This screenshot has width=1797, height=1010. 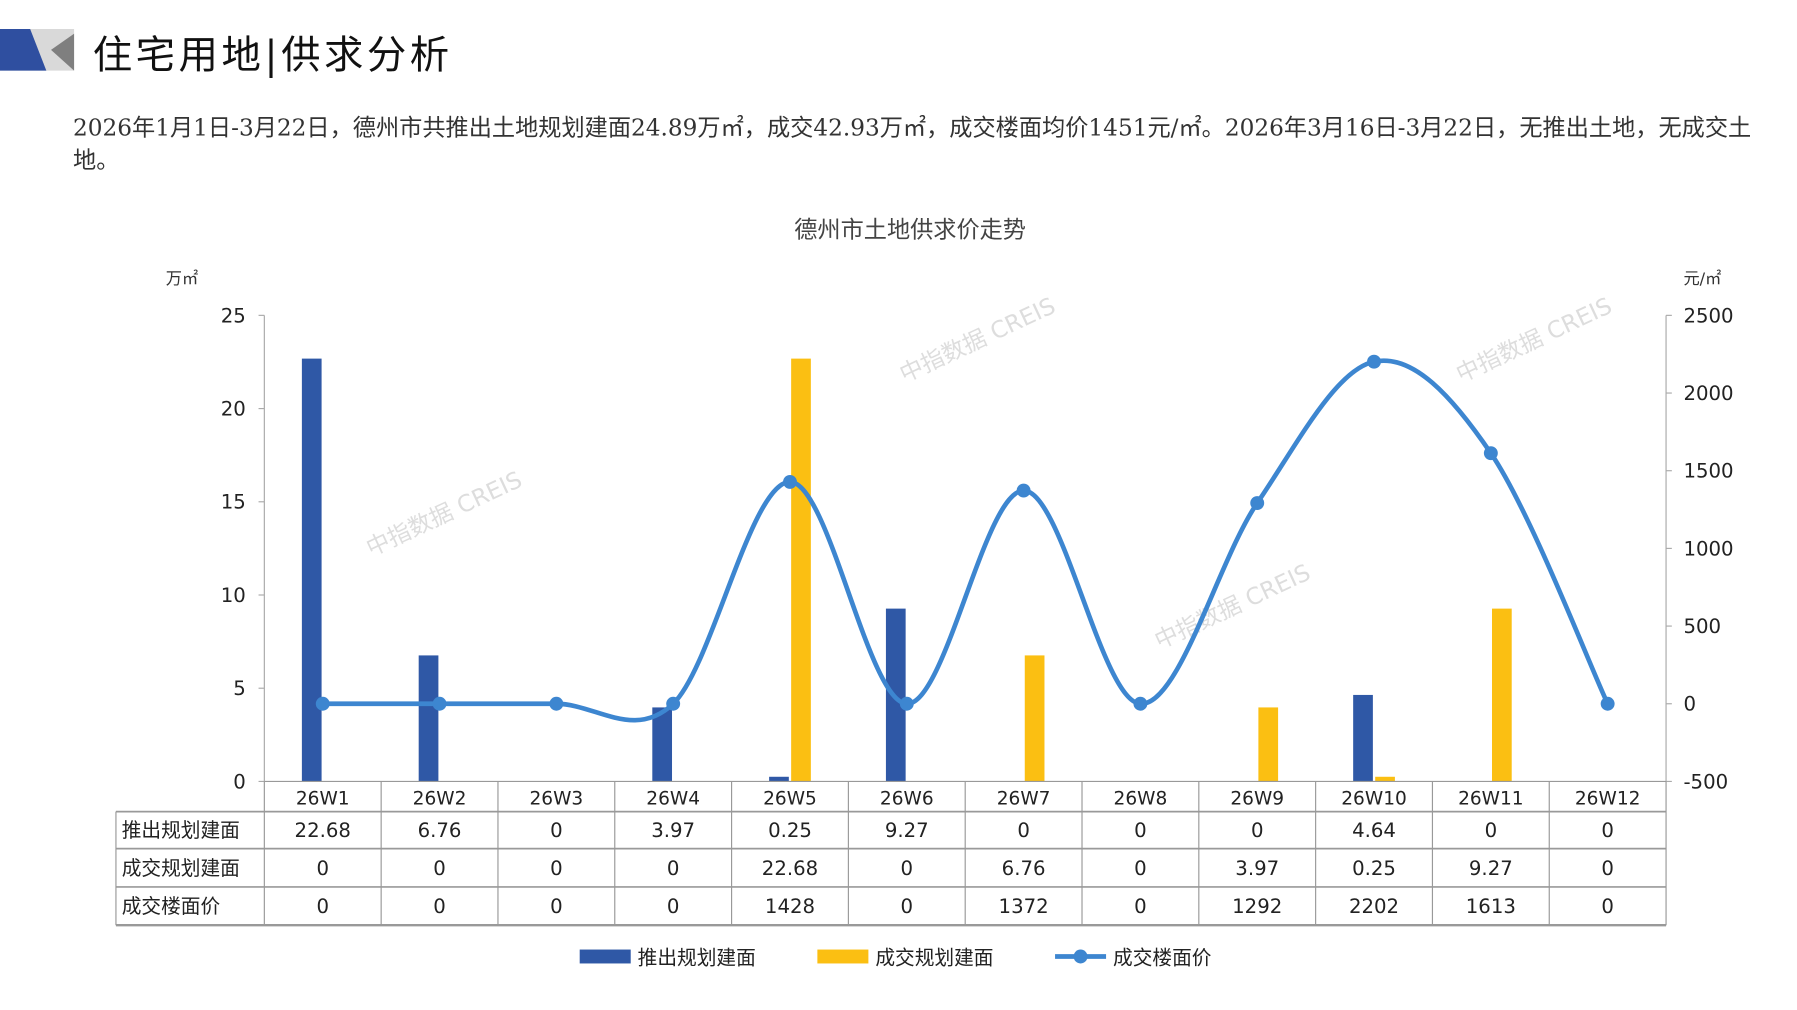 What do you see at coordinates (1708, 471) in the screenshot?
I see `right-tick-label: 1500` at bounding box center [1708, 471].